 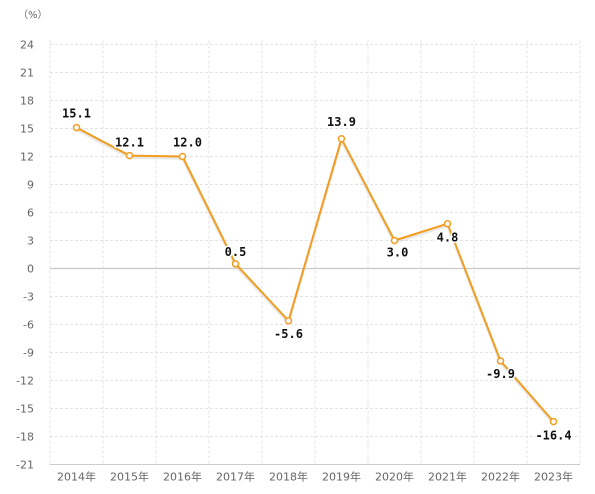 What do you see at coordinates (341, 122) in the screenshot?
I see `data-label: 13.9` at bounding box center [341, 122].